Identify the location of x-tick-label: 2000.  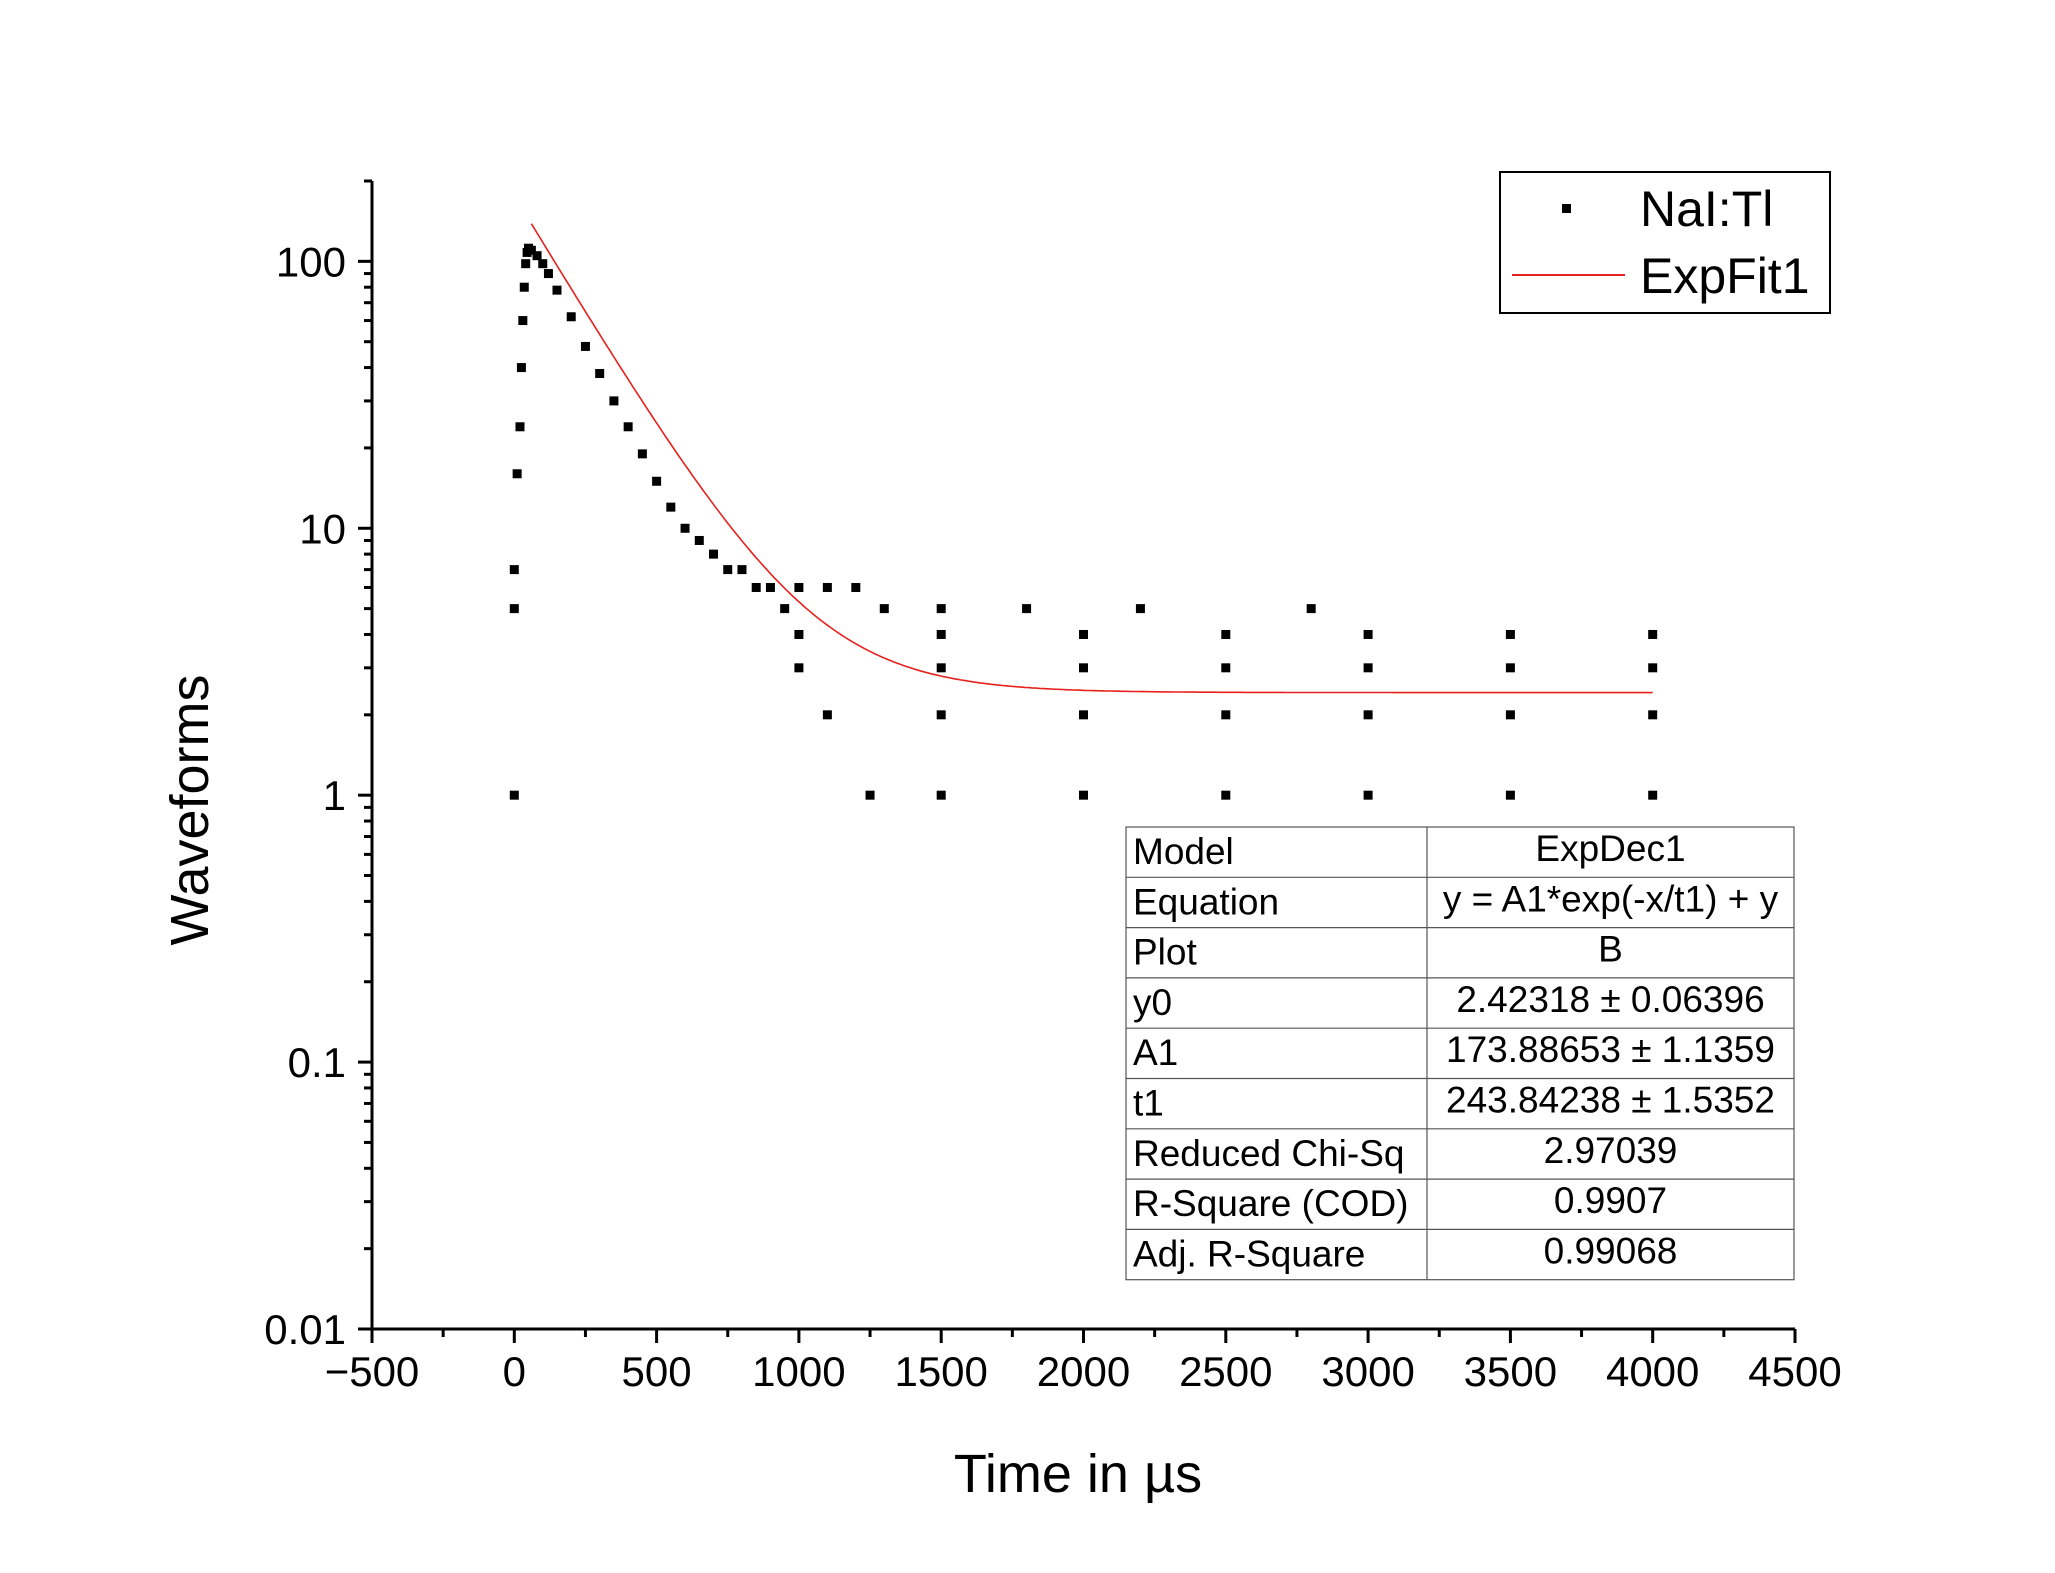
(1083, 1371).